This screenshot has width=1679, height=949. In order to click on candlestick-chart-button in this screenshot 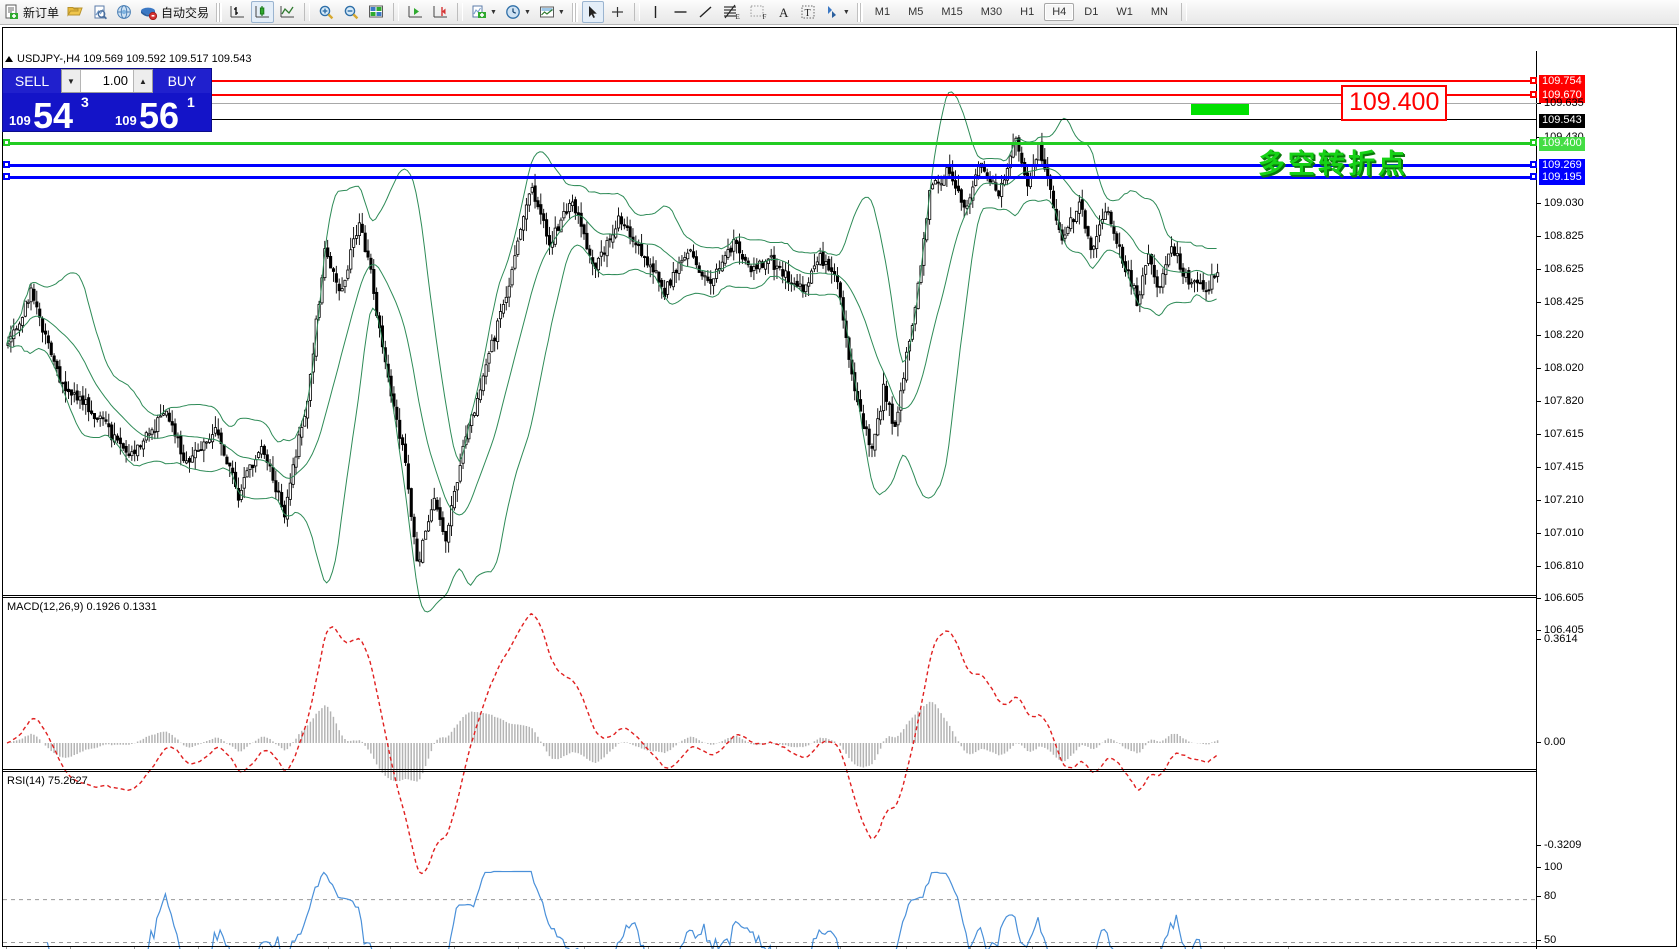, I will do `click(263, 12)`.